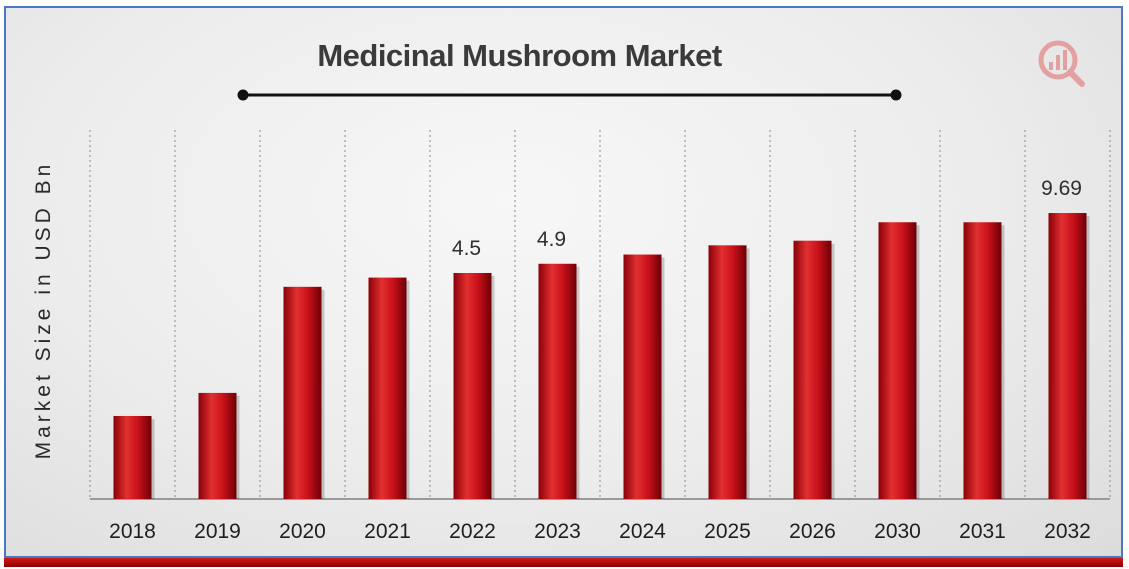 This screenshot has height=569, width=1129. What do you see at coordinates (642, 531) in the screenshot?
I see `x-tick-label: 2024` at bounding box center [642, 531].